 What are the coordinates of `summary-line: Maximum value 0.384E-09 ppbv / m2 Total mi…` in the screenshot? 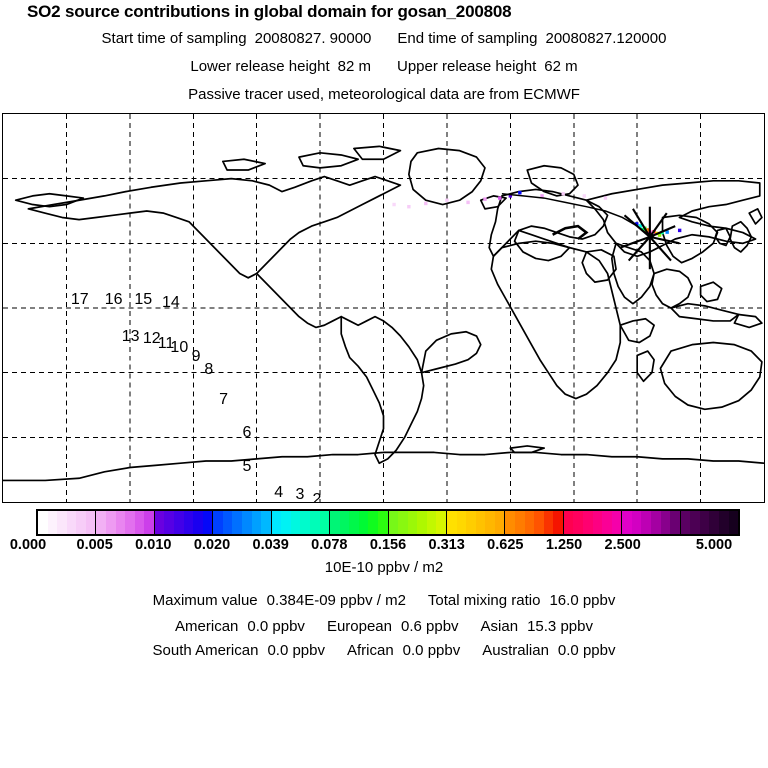 It's located at (384, 600).